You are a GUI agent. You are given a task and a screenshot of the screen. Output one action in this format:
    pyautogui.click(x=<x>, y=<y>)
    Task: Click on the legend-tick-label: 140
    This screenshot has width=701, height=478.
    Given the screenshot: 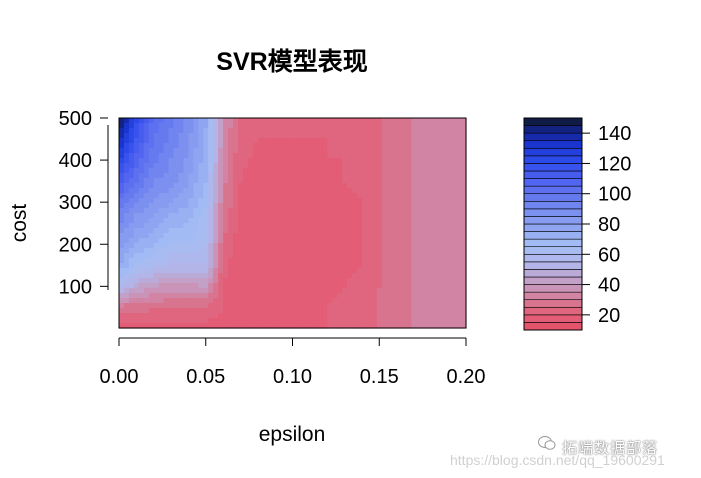 What is the action you would take?
    pyautogui.click(x=614, y=134)
    